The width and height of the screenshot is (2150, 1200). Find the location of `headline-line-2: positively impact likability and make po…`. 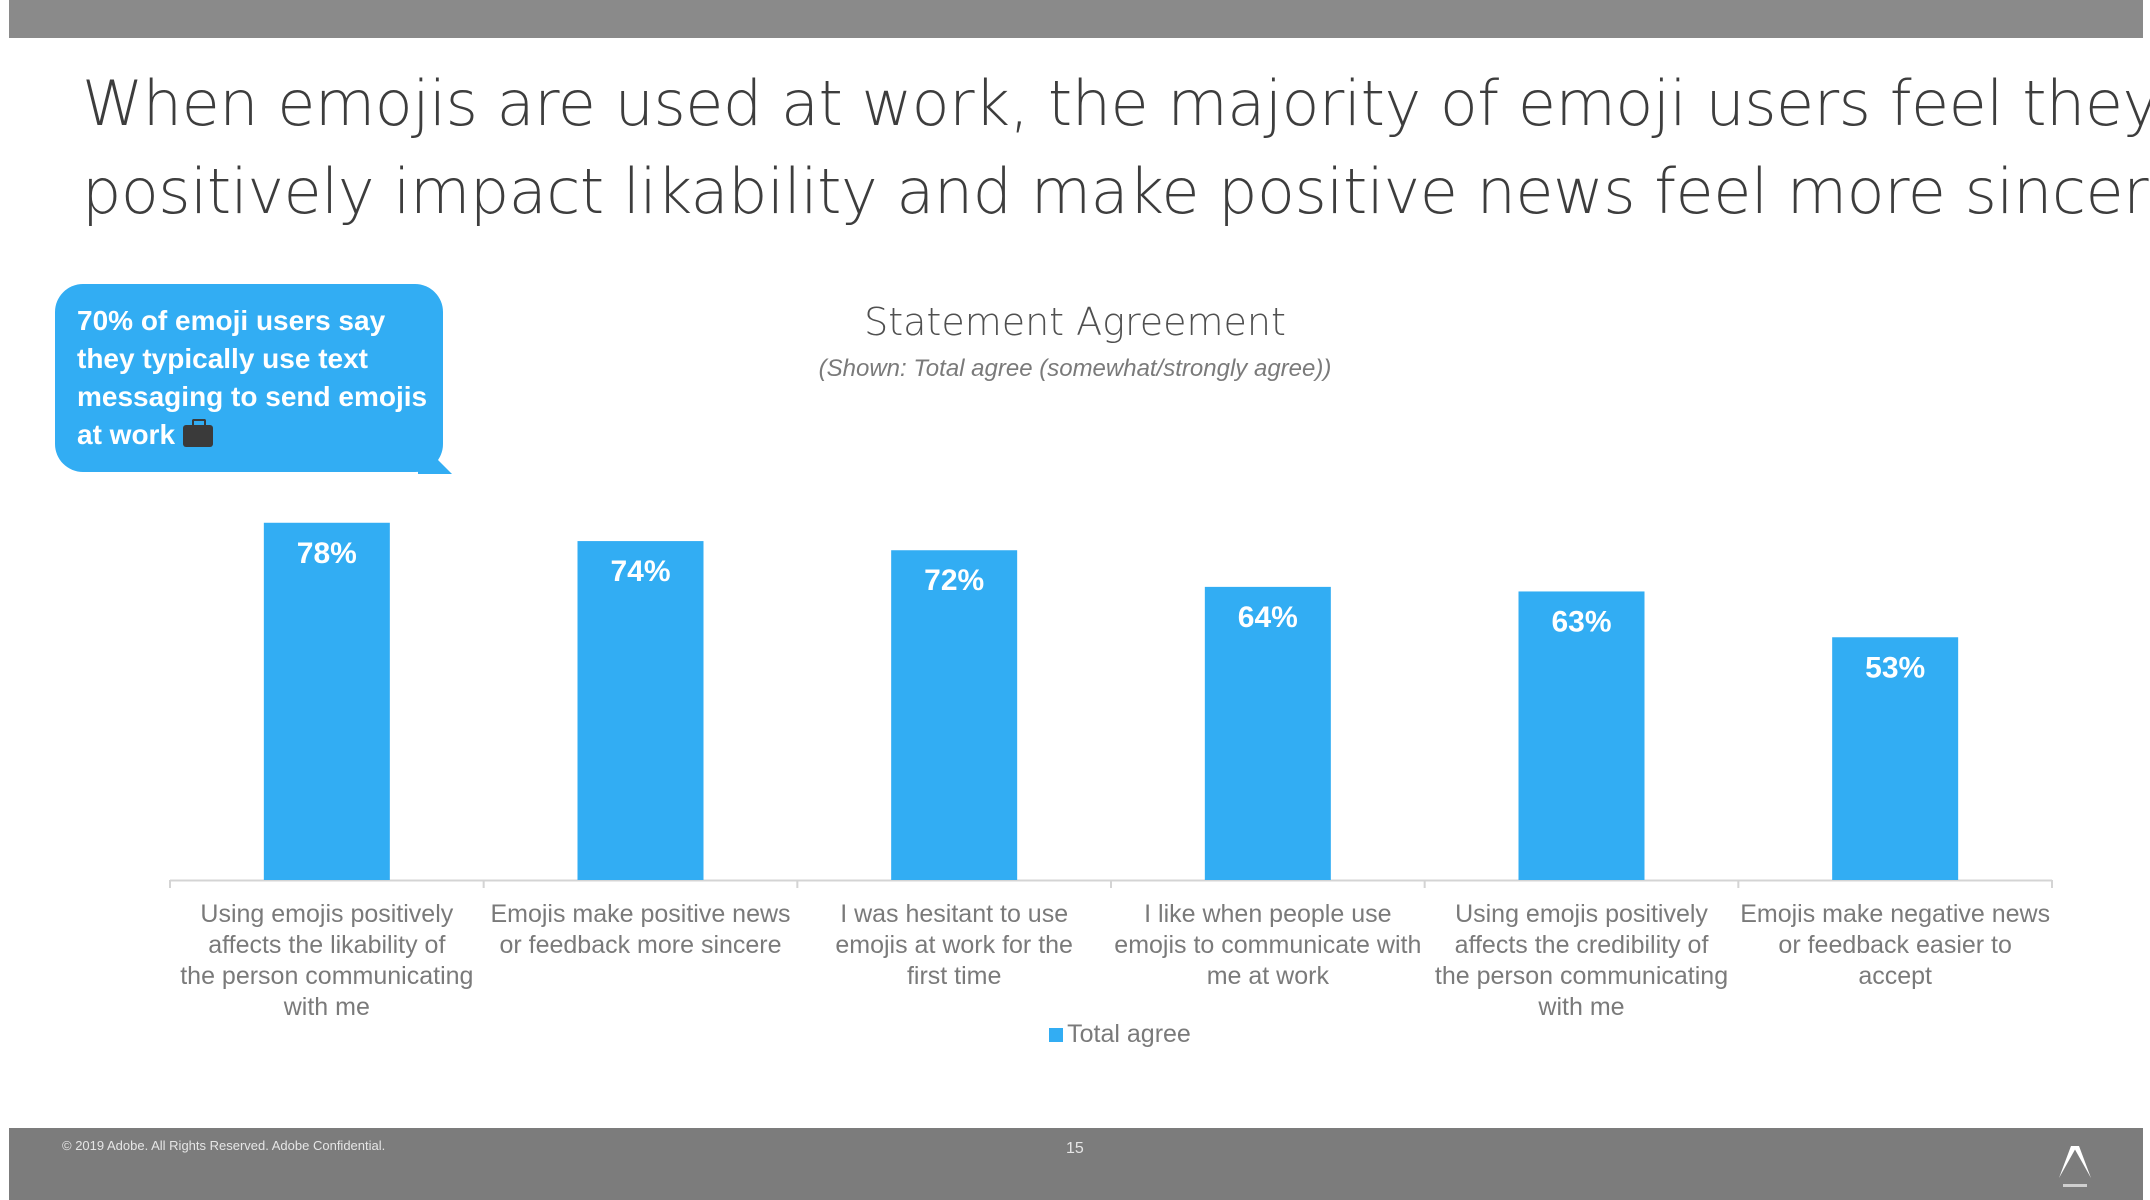

headline-line-2: positively impact likability and make po… is located at coordinates (1116, 191).